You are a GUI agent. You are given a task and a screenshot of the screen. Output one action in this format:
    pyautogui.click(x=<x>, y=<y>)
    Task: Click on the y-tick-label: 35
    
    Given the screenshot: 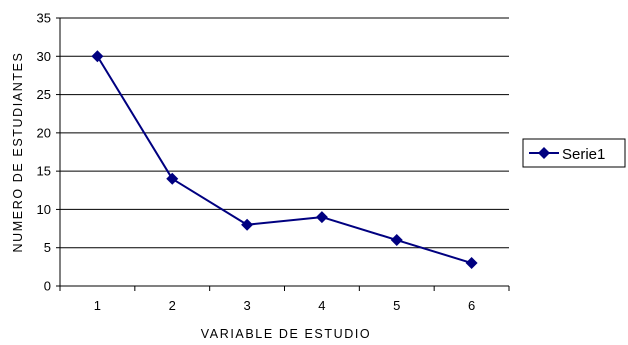 What is the action you would take?
    pyautogui.click(x=44, y=18)
    